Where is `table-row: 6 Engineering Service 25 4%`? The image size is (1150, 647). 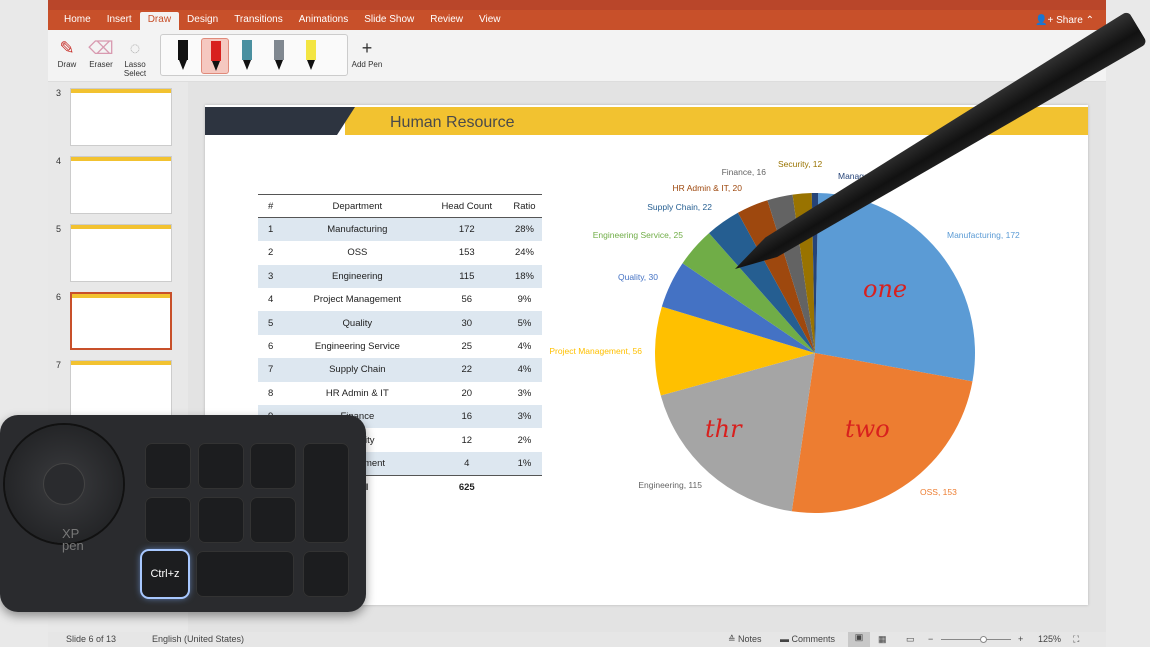
table-row: 6 Engineering Service 25 4% is located at coordinates (400, 346).